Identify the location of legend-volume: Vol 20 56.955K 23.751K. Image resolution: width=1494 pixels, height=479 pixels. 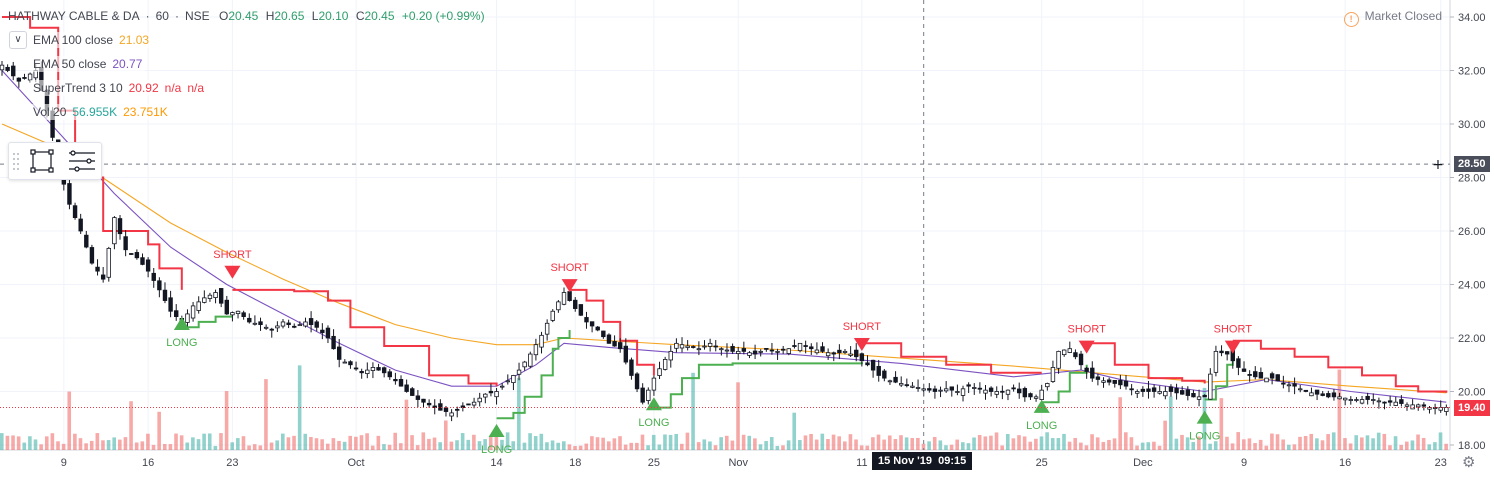
(100, 112).